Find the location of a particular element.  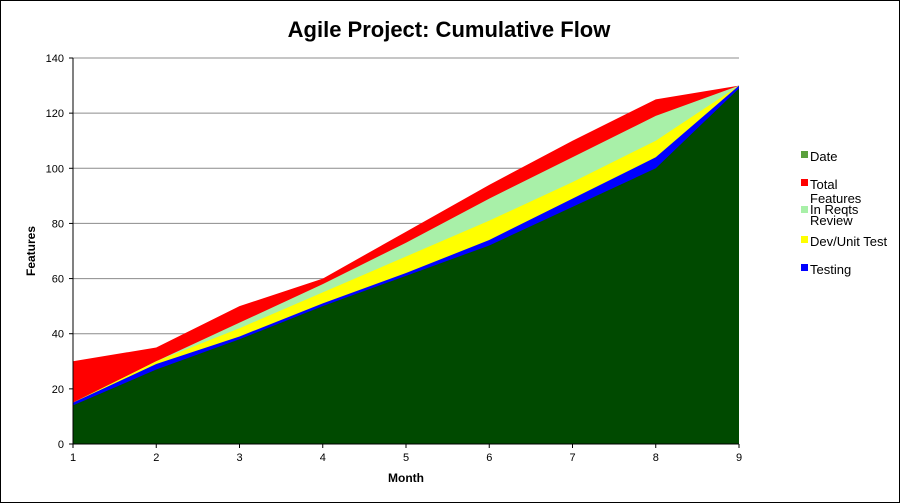

y-tick-label: 40 is located at coordinates (58, 335).